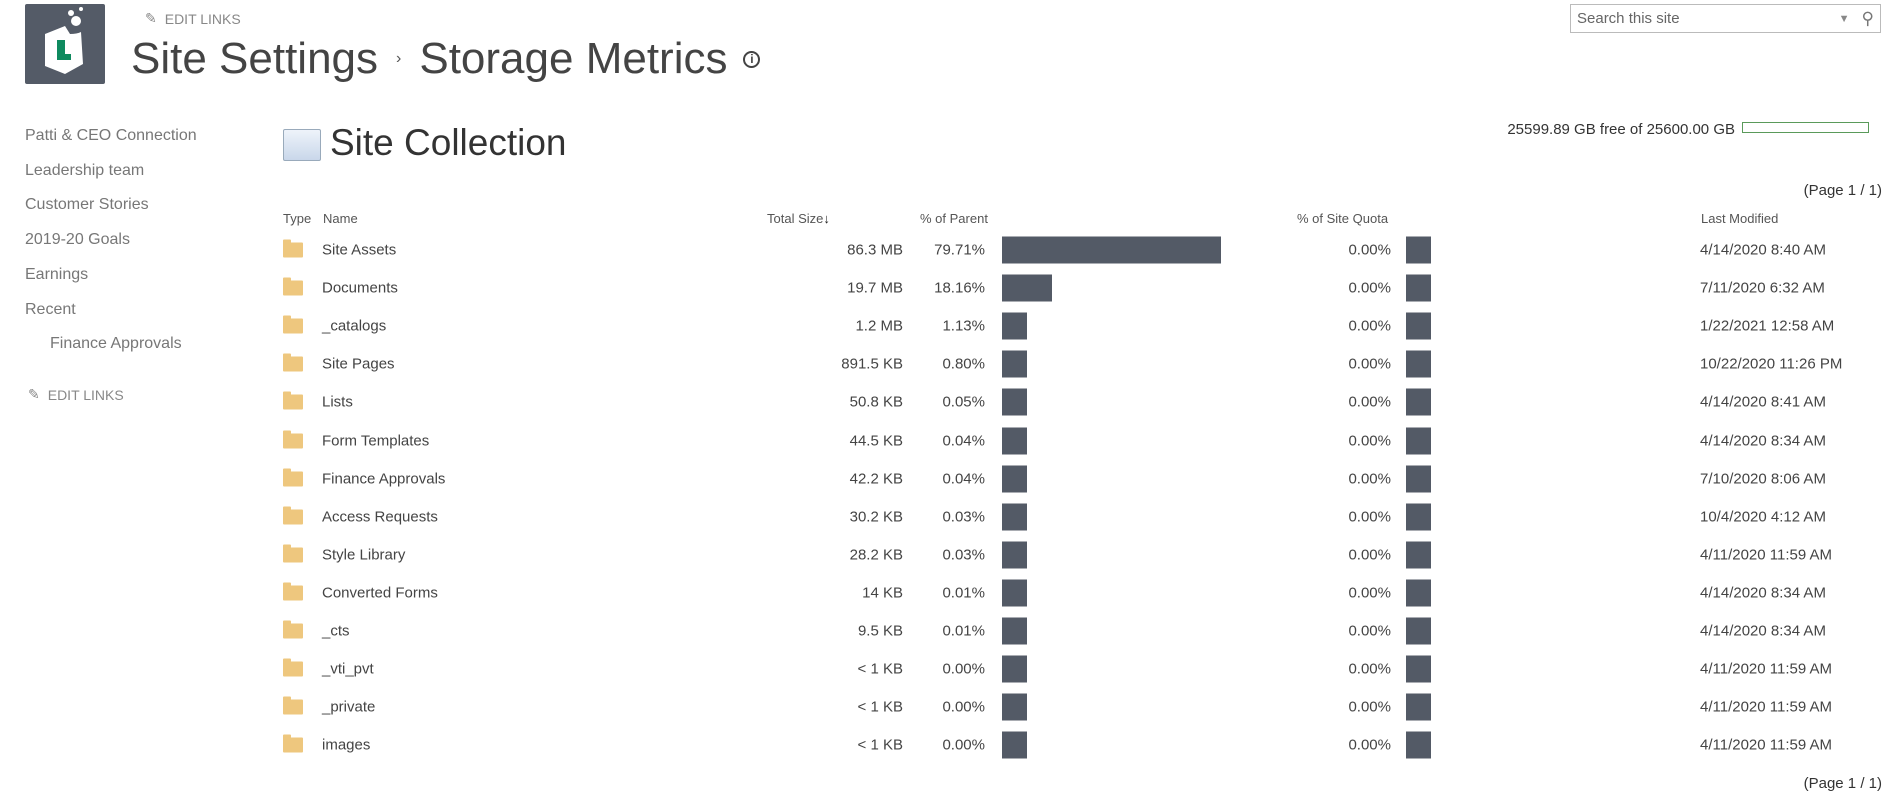 This screenshot has width=1897, height=794. What do you see at coordinates (880, 631) in the screenshot?
I see `item-size: 9.5 KB` at bounding box center [880, 631].